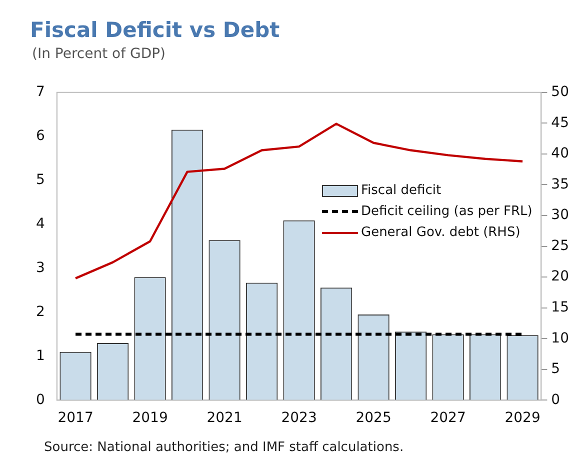 The width and height of the screenshot is (579, 463). Describe the element at coordinates (555, 369) in the screenshot. I see `y2-tick-label: 5` at that location.